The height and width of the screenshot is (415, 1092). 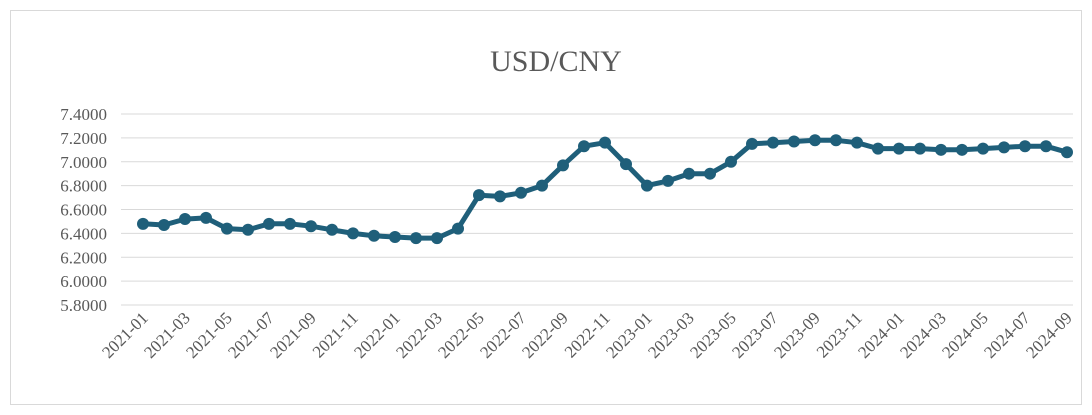 What do you see at coordinates (671, 335) in the screenshot?
I see `x-tick-label: 2023-03` at bounding box center [671, 335].